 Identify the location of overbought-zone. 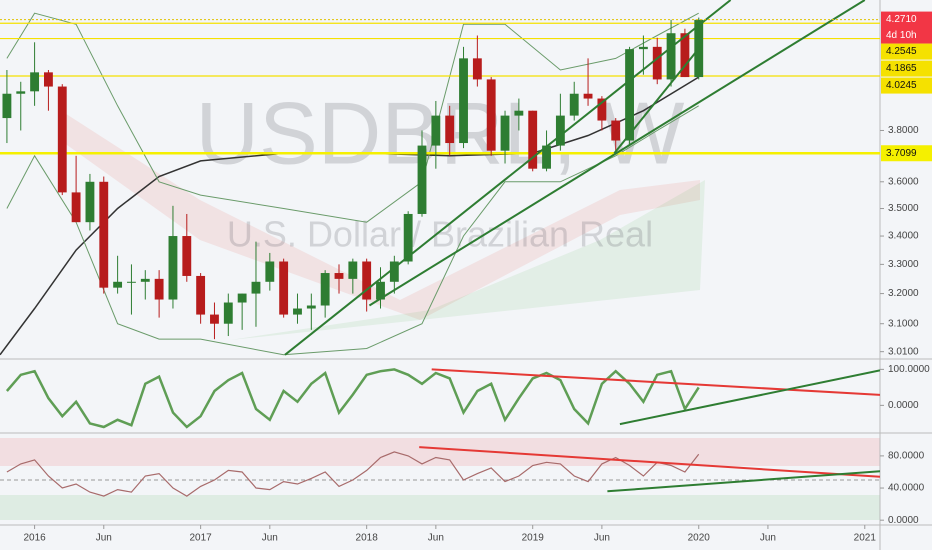
(440, 452).